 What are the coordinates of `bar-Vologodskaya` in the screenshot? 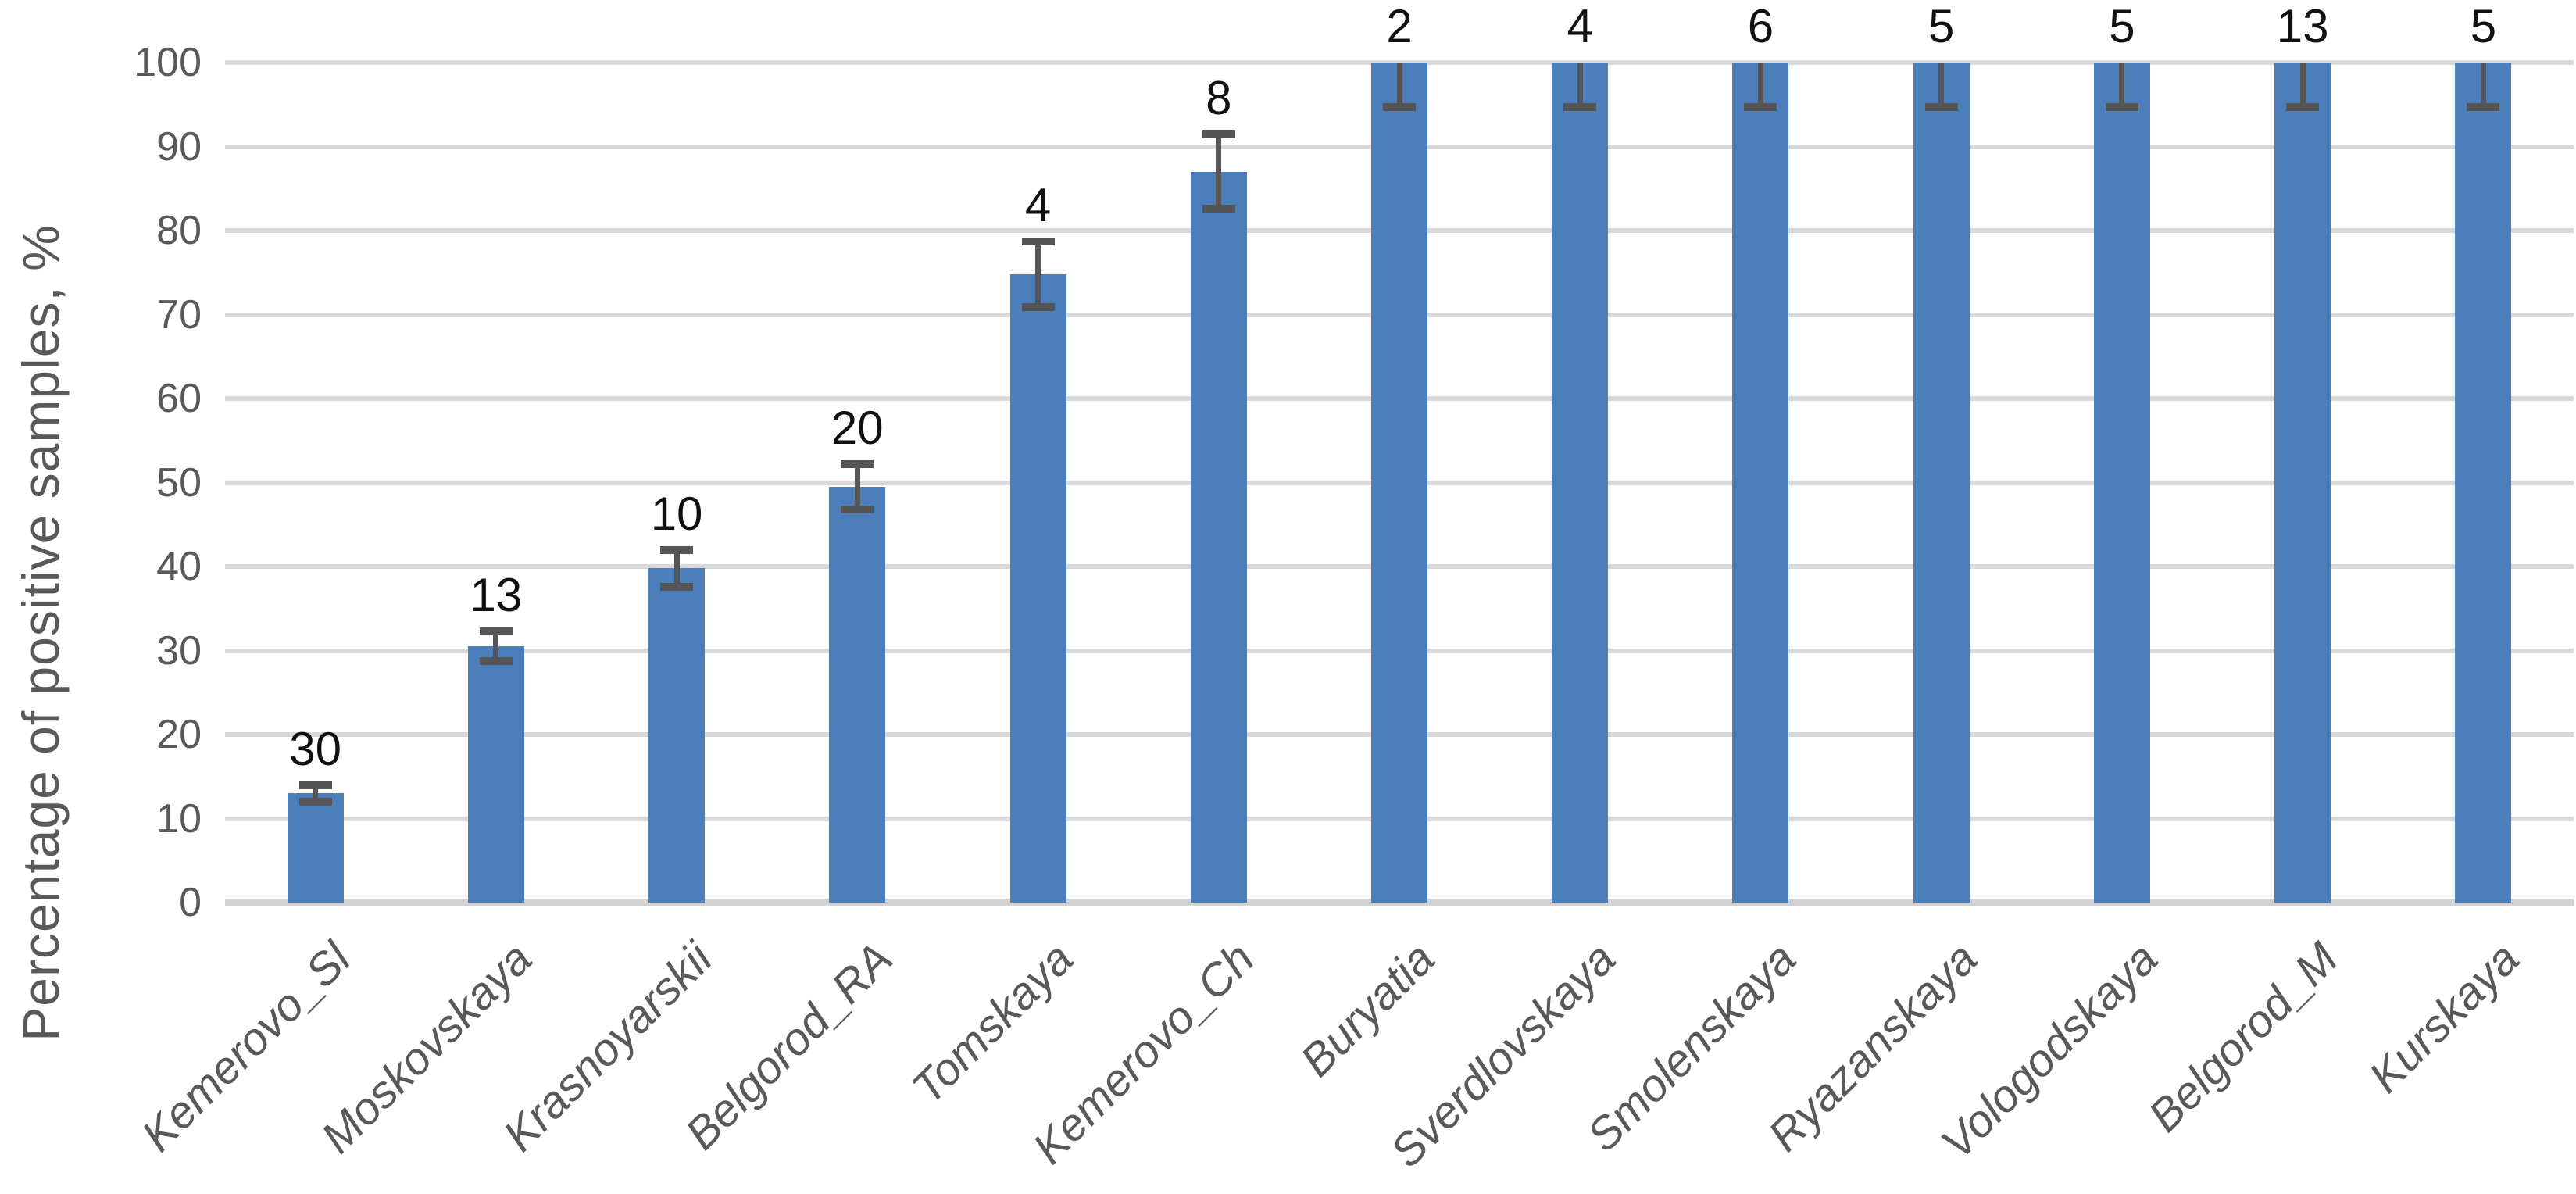 It's located at (2121, 483).